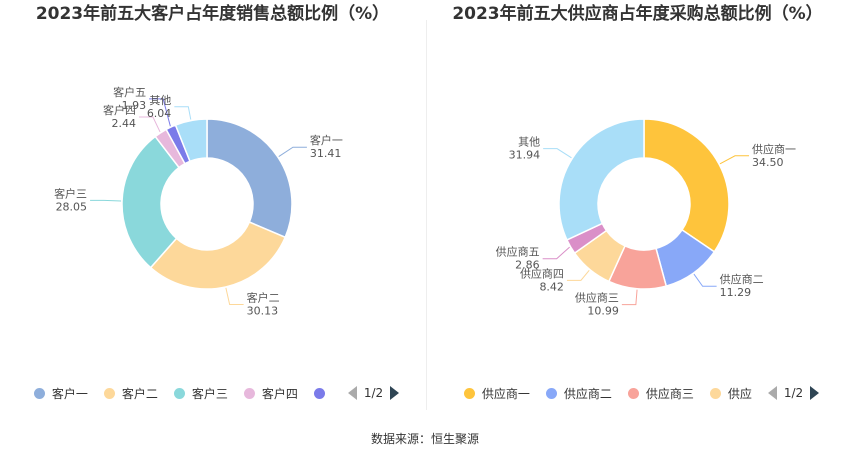  Describe the element at coordinates (768, 162) in the screenshot. I see `slice-label-value-1: 34.50` at that location.